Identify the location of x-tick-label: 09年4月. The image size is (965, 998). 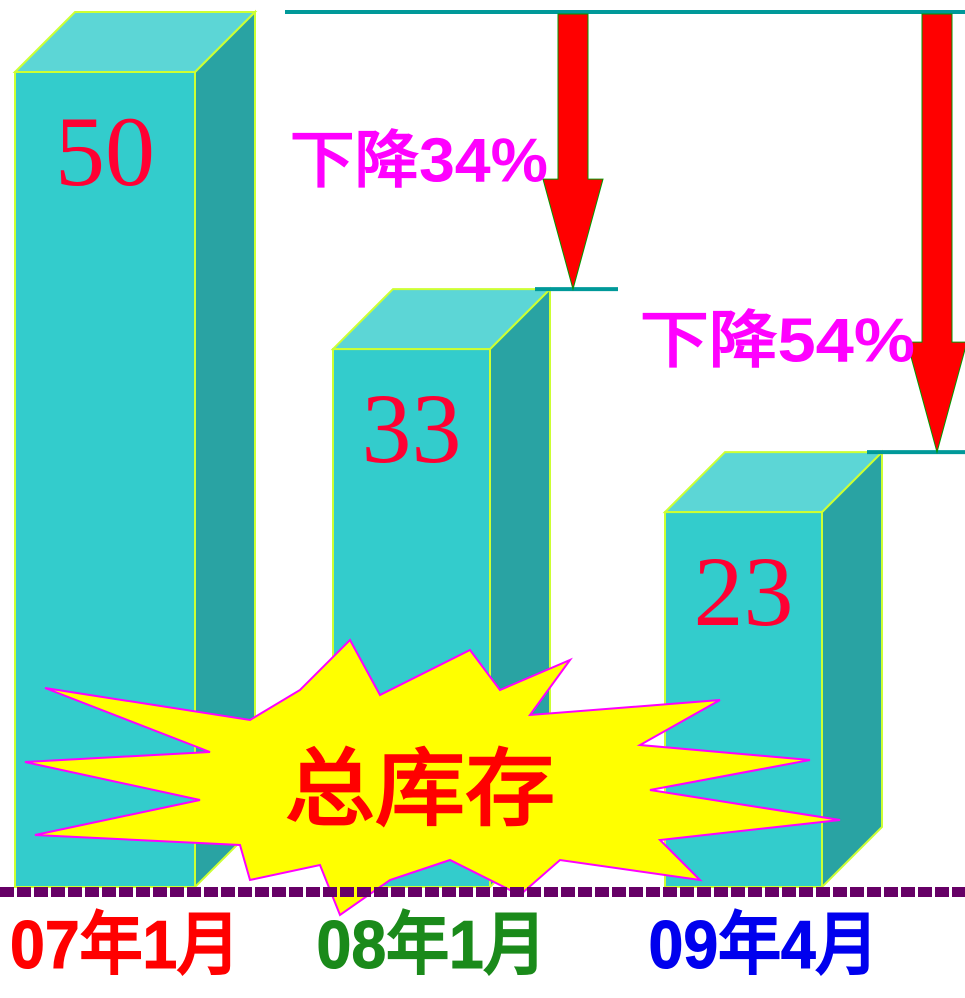
(764, 945).